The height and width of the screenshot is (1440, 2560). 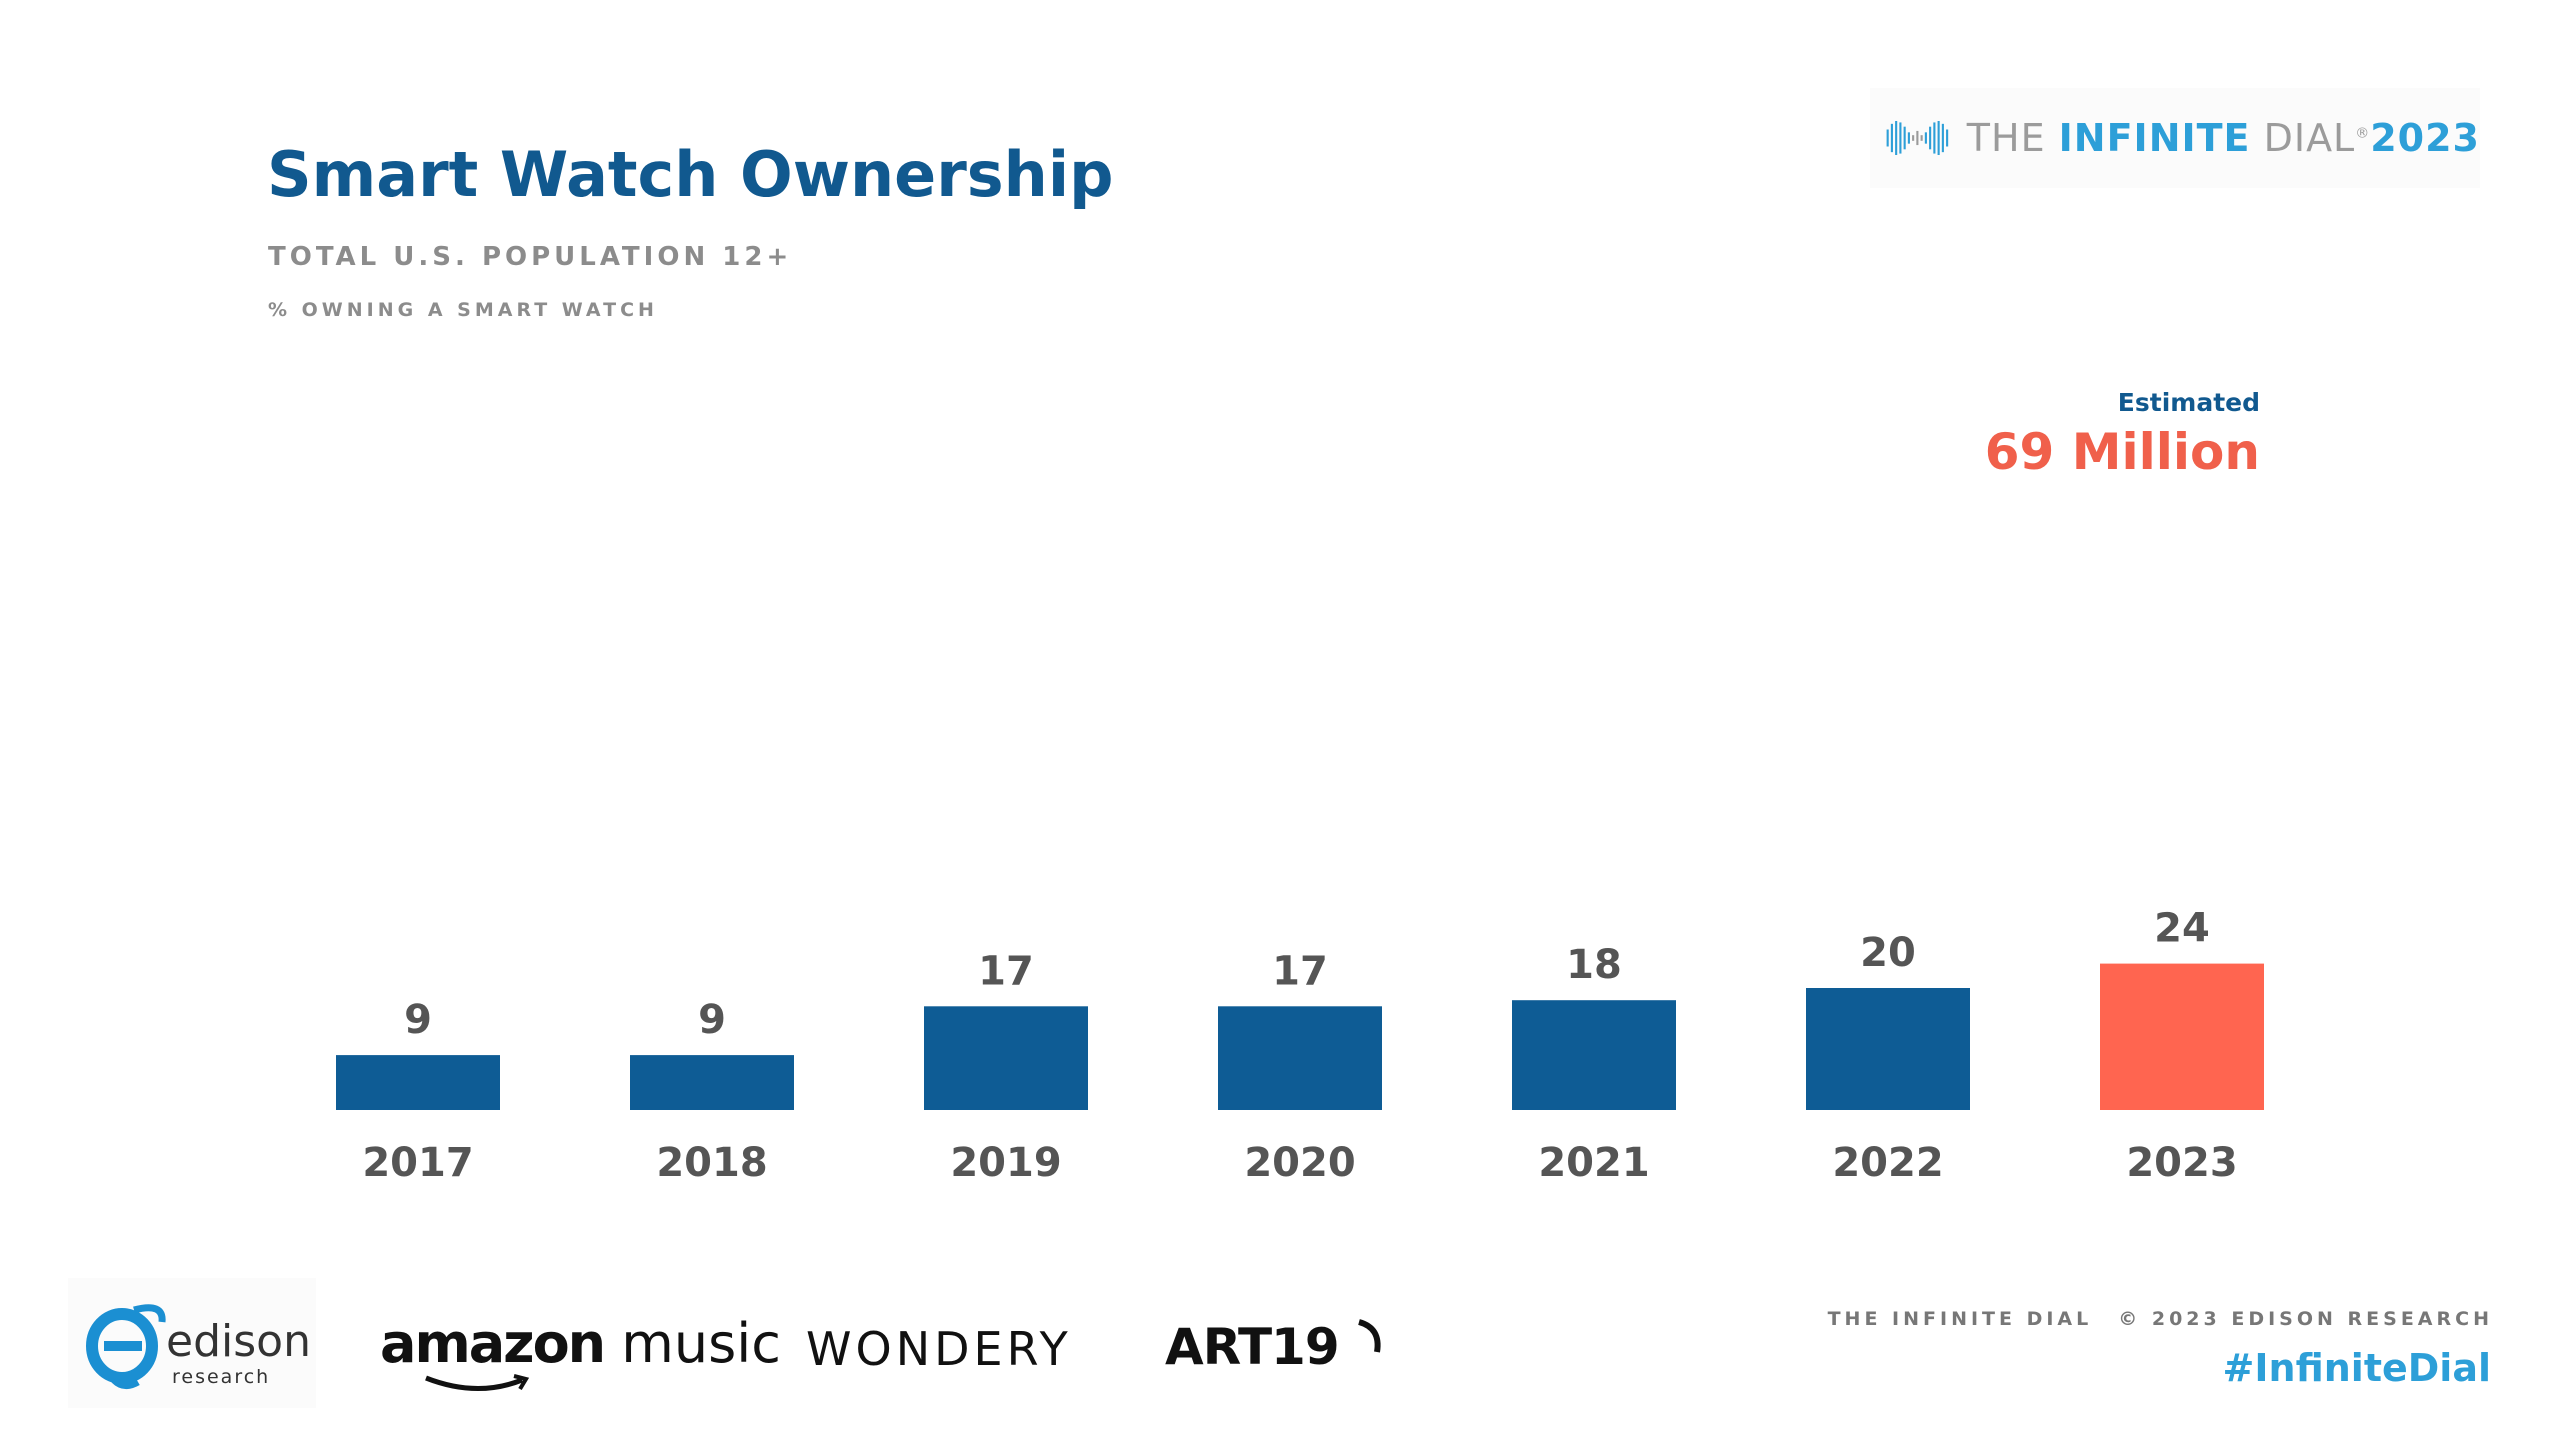 What do you see at coordinates (1252, 1347) in the screenshot?
I see `art19-wordmark: ART19` at bounding box center [1252, 1347].